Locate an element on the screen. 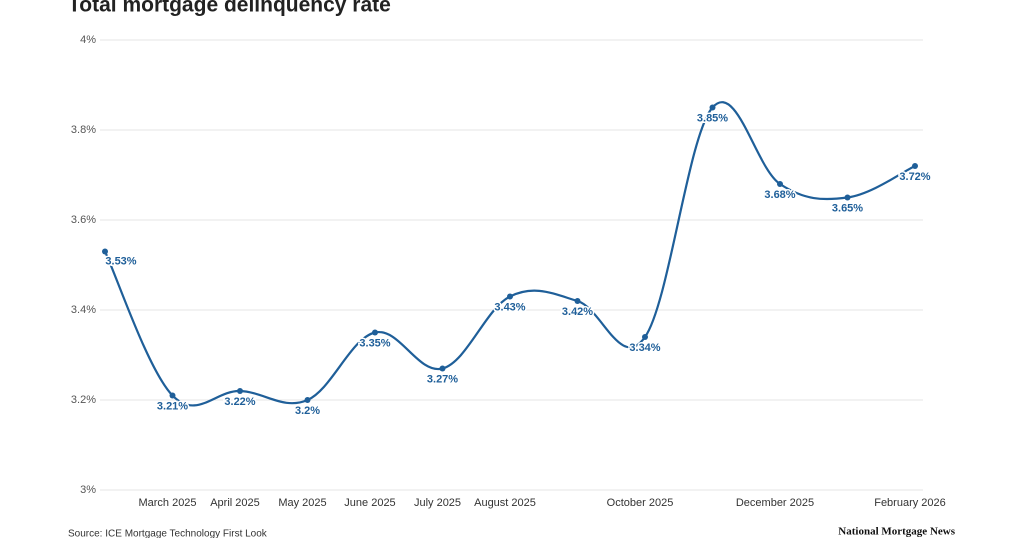 The image size is (1024, 538). value-label: 3.43% is located at coordinates (509, 307).